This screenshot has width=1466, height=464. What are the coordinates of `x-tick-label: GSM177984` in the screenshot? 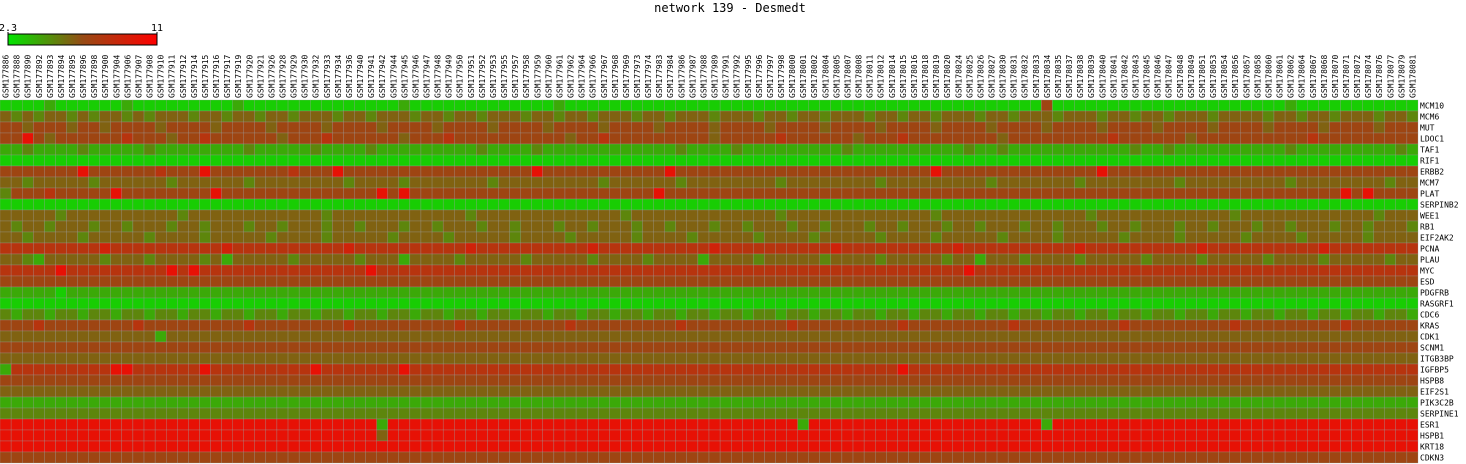 It's located at (670, 76).